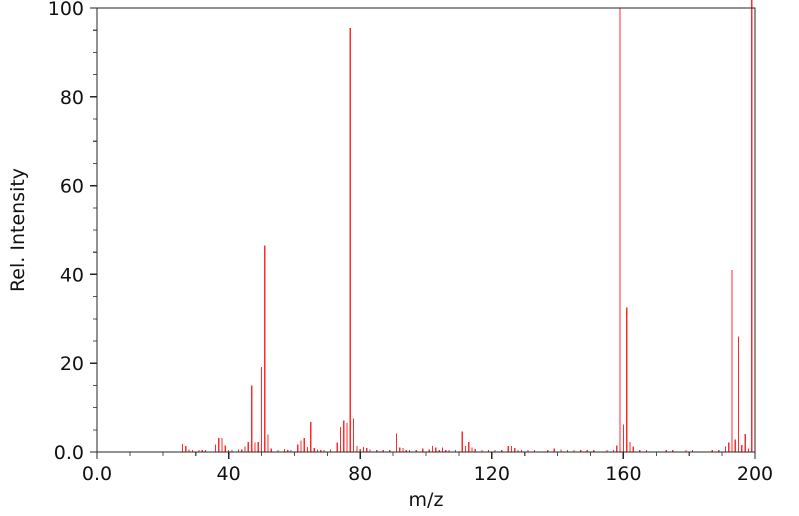 This screenshot has width=799, height=516. I want to click on x-tick-label: 80, so click(360, 474).